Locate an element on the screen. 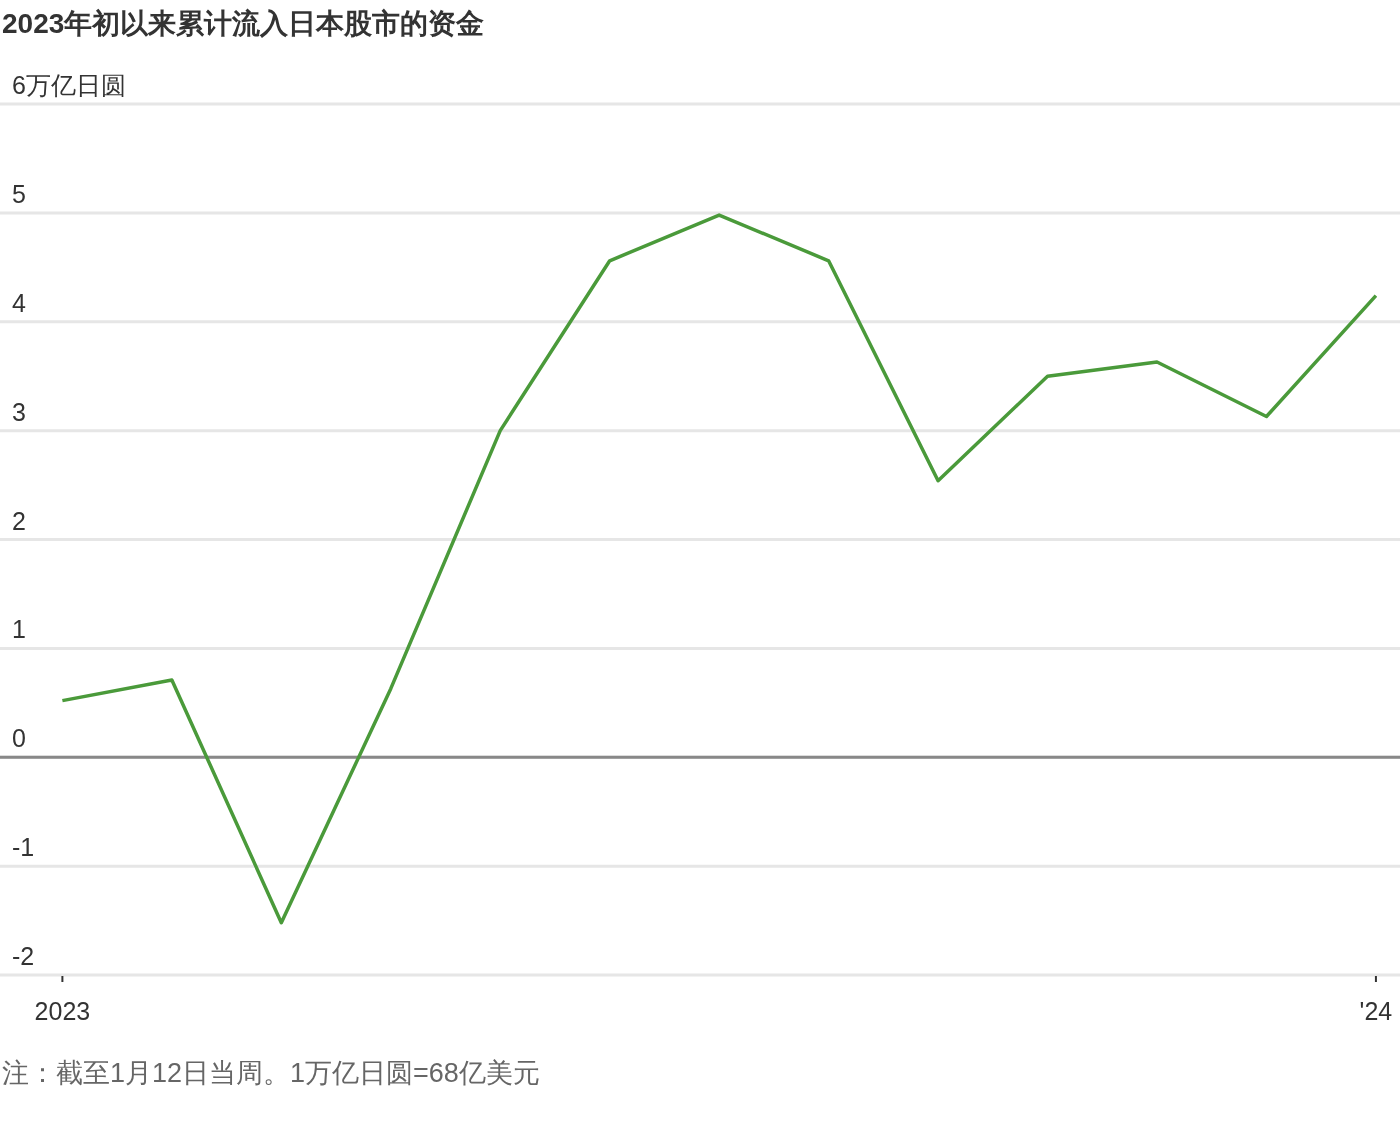 Image resolution: width=1400 pixels, height=1129 pixels. chart-title: 2023年初以来累计流入日本股市的资金 is located at coordinates (243, 23).